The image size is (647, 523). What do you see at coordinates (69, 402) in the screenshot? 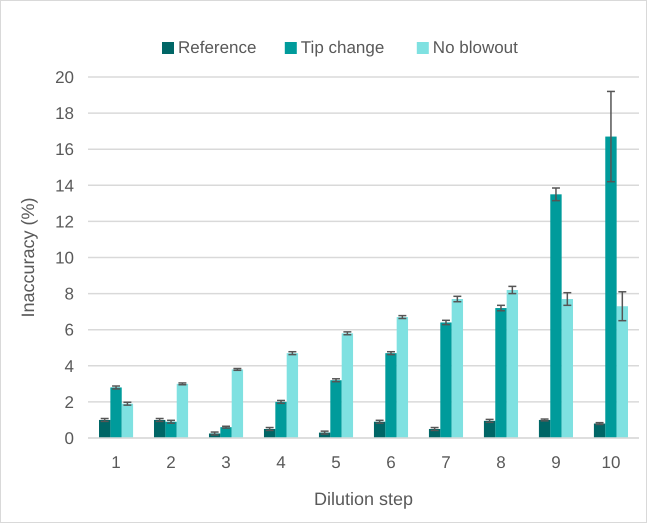
I see `y-tick-label: 2` at bounding box center [69, 402].